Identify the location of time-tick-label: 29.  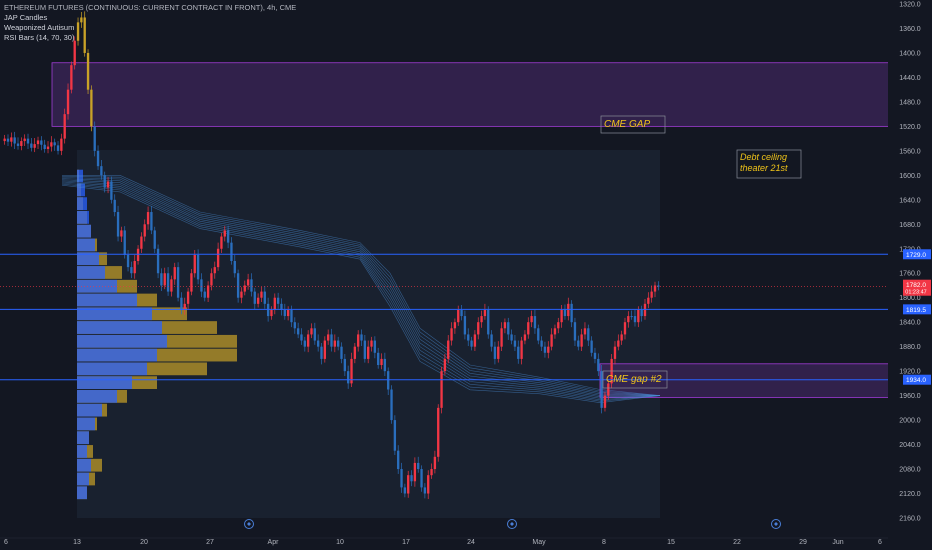
(803, 542).